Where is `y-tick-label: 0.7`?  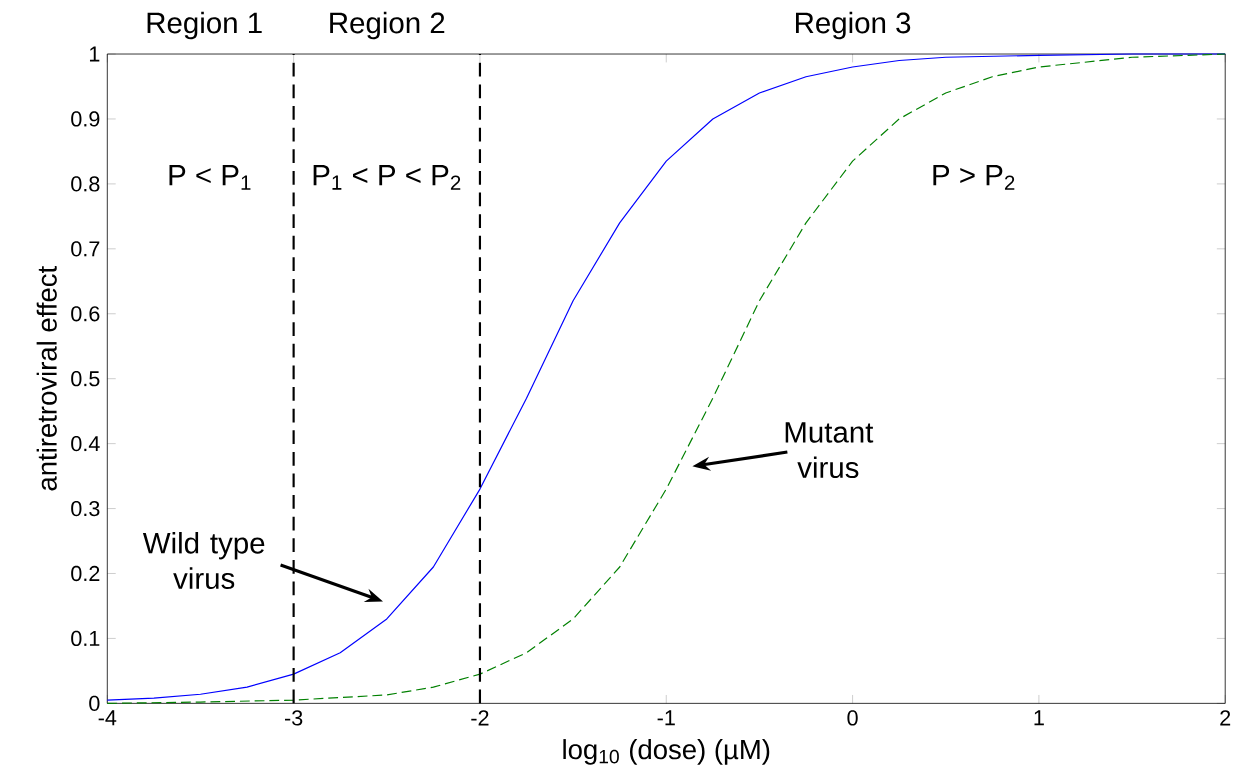 y-tick-label: 0.7 is located at coordinates (85, 249).